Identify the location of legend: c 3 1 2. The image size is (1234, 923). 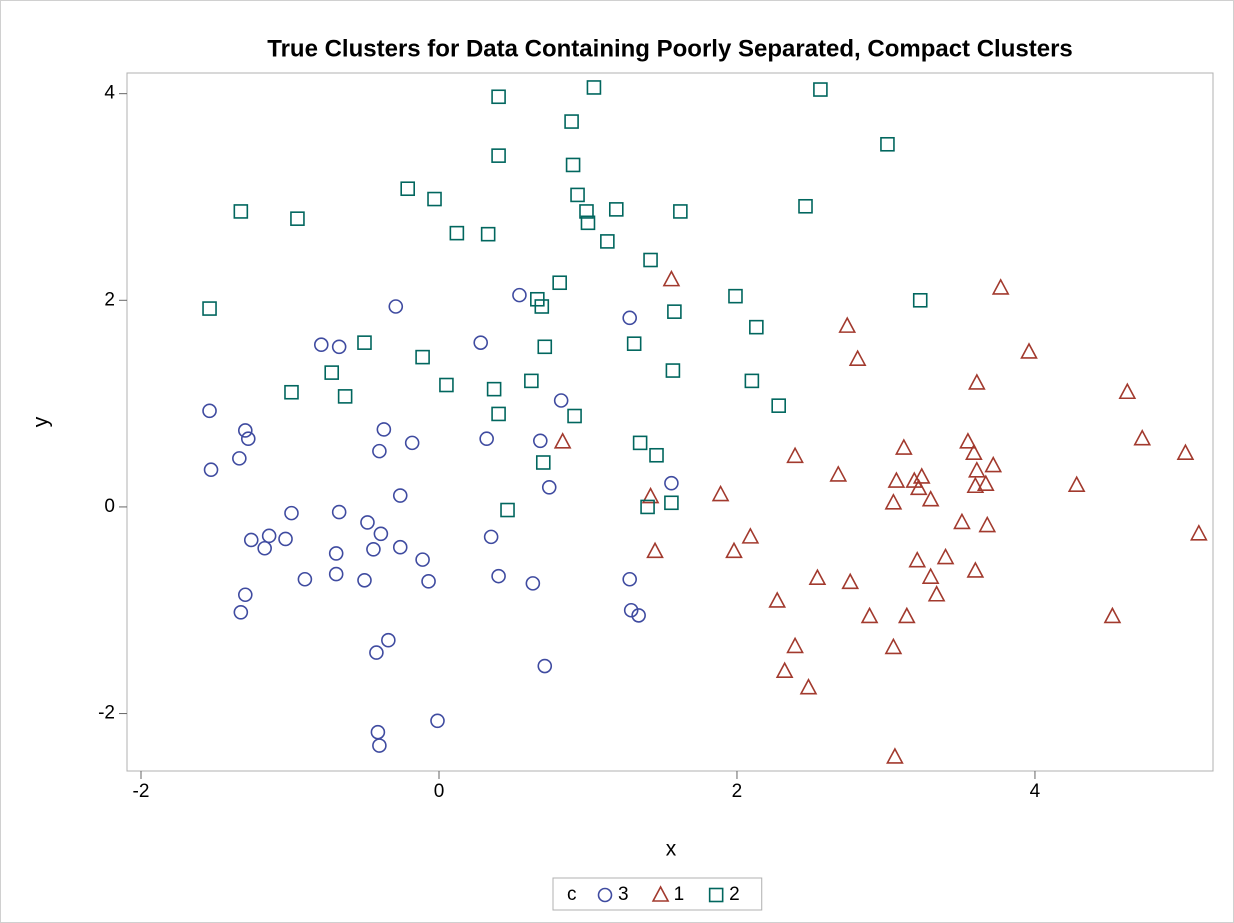
(657, 894).